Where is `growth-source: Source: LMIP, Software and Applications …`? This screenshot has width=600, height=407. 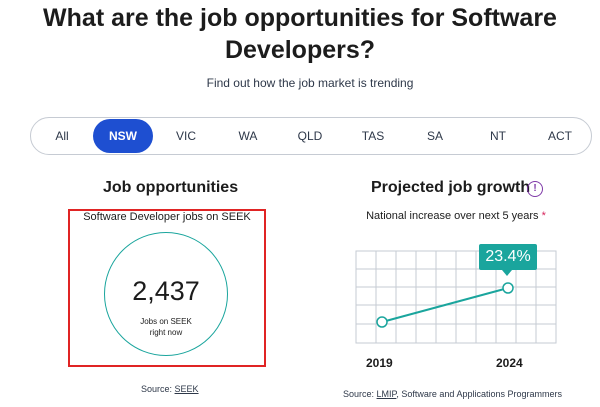 growth-source: Source: LMIP, Software and Applications … is located at coordinates (452, 394).